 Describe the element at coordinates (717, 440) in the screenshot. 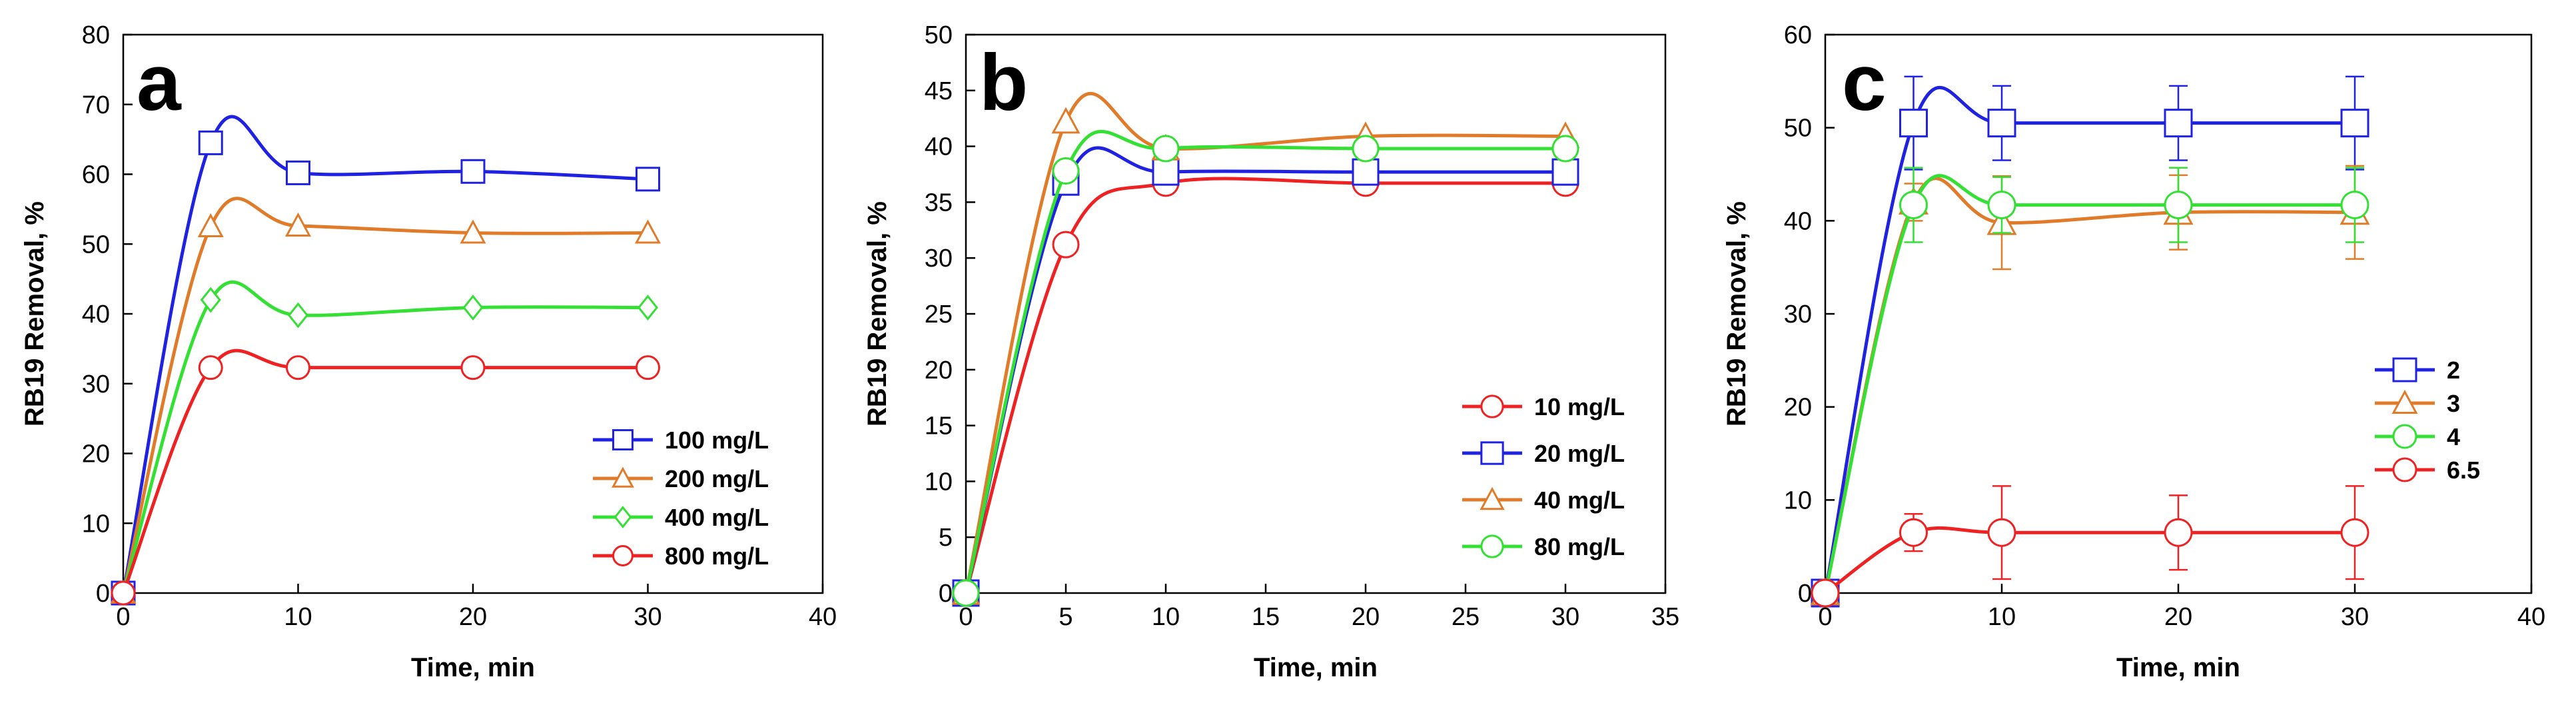

I see `legend-label: 100 mg/L` at that location.